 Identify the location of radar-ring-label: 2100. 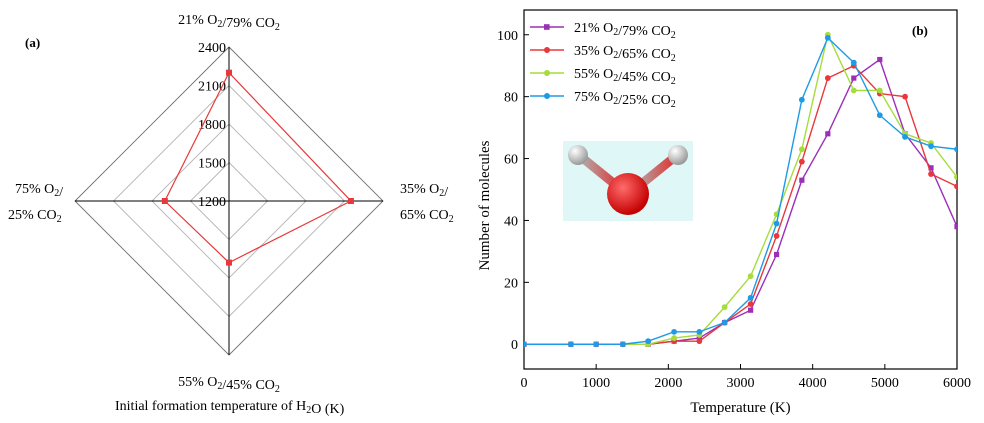
(212, 87).